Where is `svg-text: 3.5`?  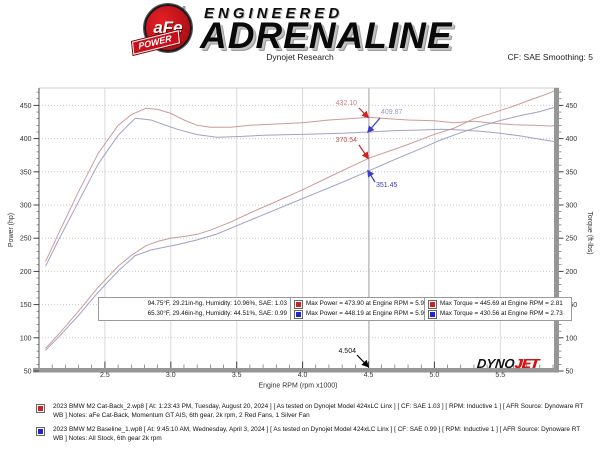 svg-text: 3.5 is located at coordinates (237, 375).